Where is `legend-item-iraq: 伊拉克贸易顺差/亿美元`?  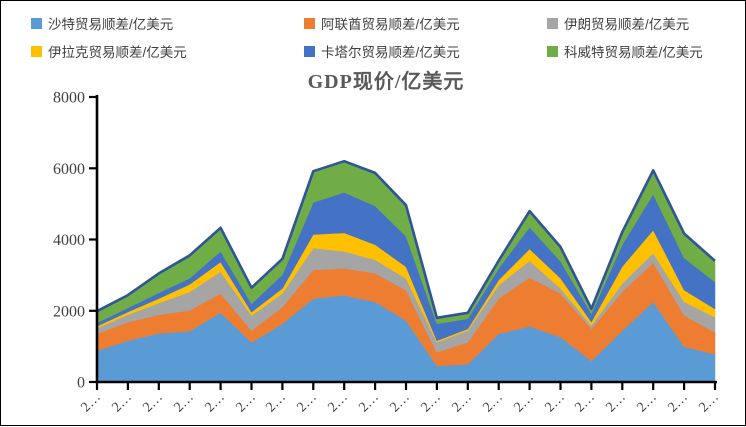
legend-item-iraq: 伊拉克贸易顺差/亿美元 is located at coordinates (167, 51).